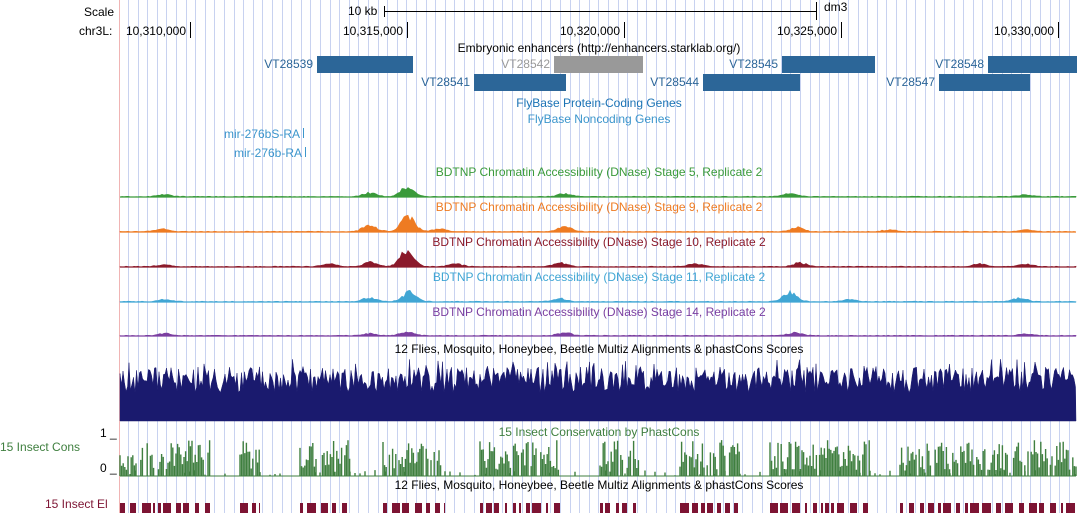 This screenshot has width=1078, height=513. Describe the element at coordinates (96, 31) in the screenshot. I see `chrom-label: chr3L:` at that location.